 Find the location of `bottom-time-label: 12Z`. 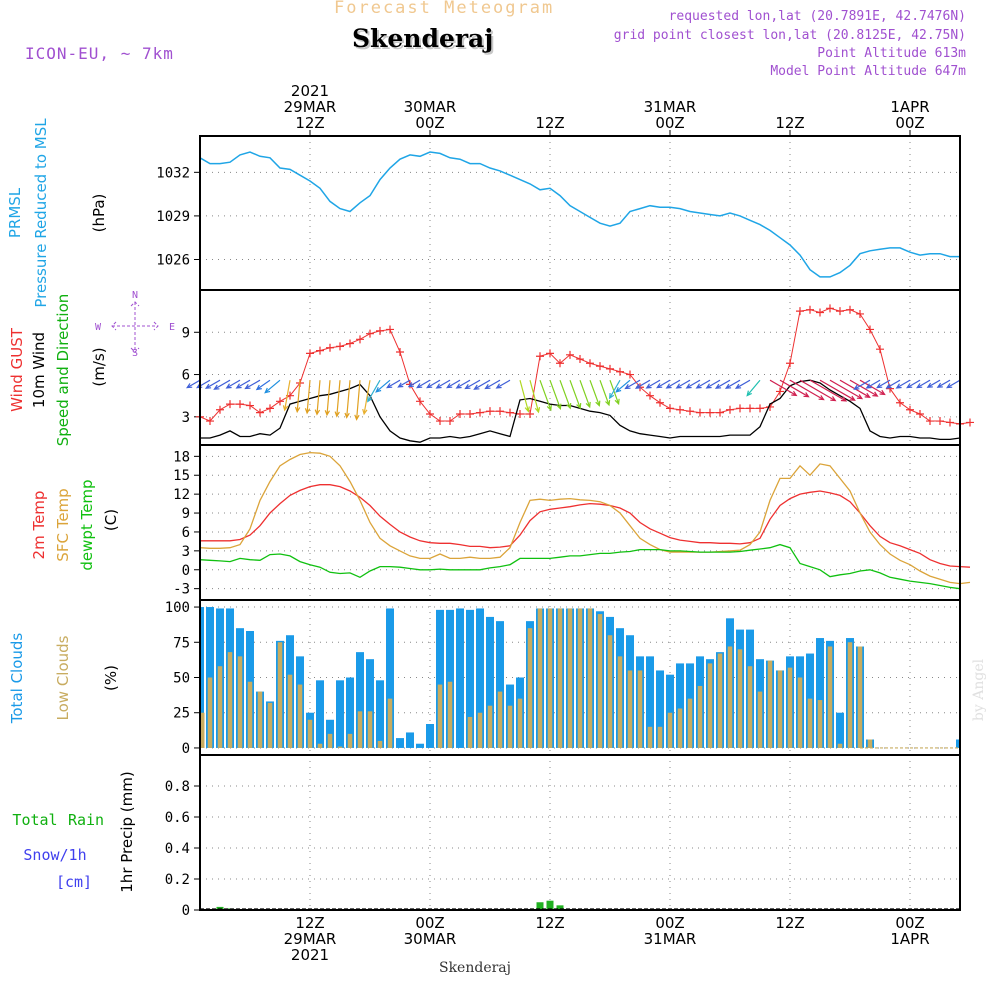

bottom-time-label: 12Z is located at coordinates (549, 923).